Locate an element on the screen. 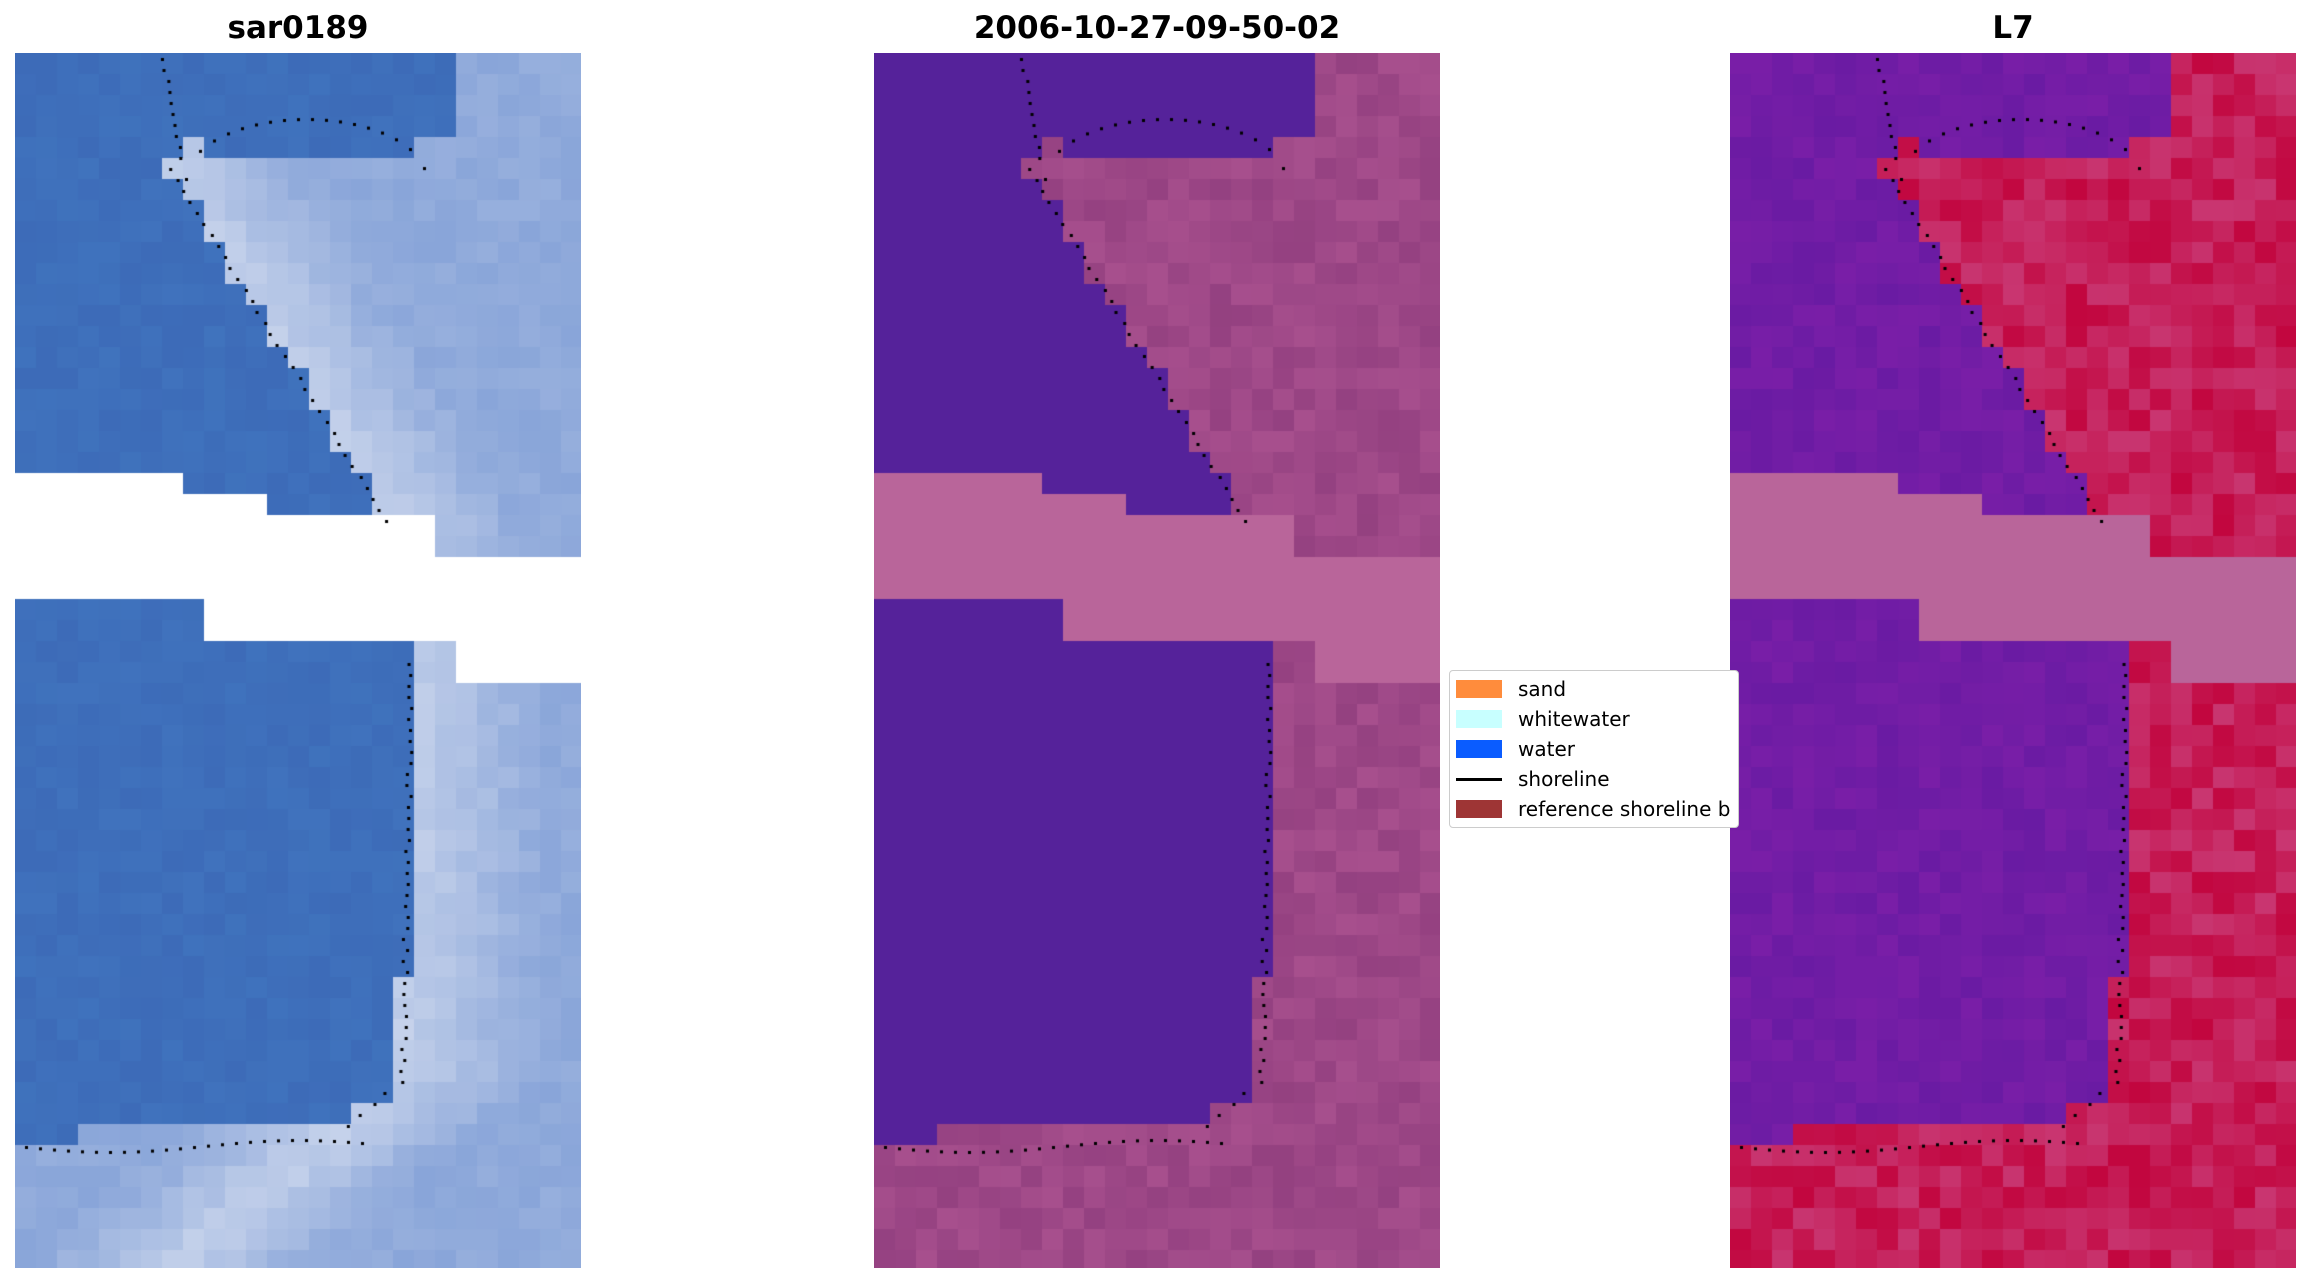  legend-label-whitewater: whitewater is located at coordinates (1574, 719).